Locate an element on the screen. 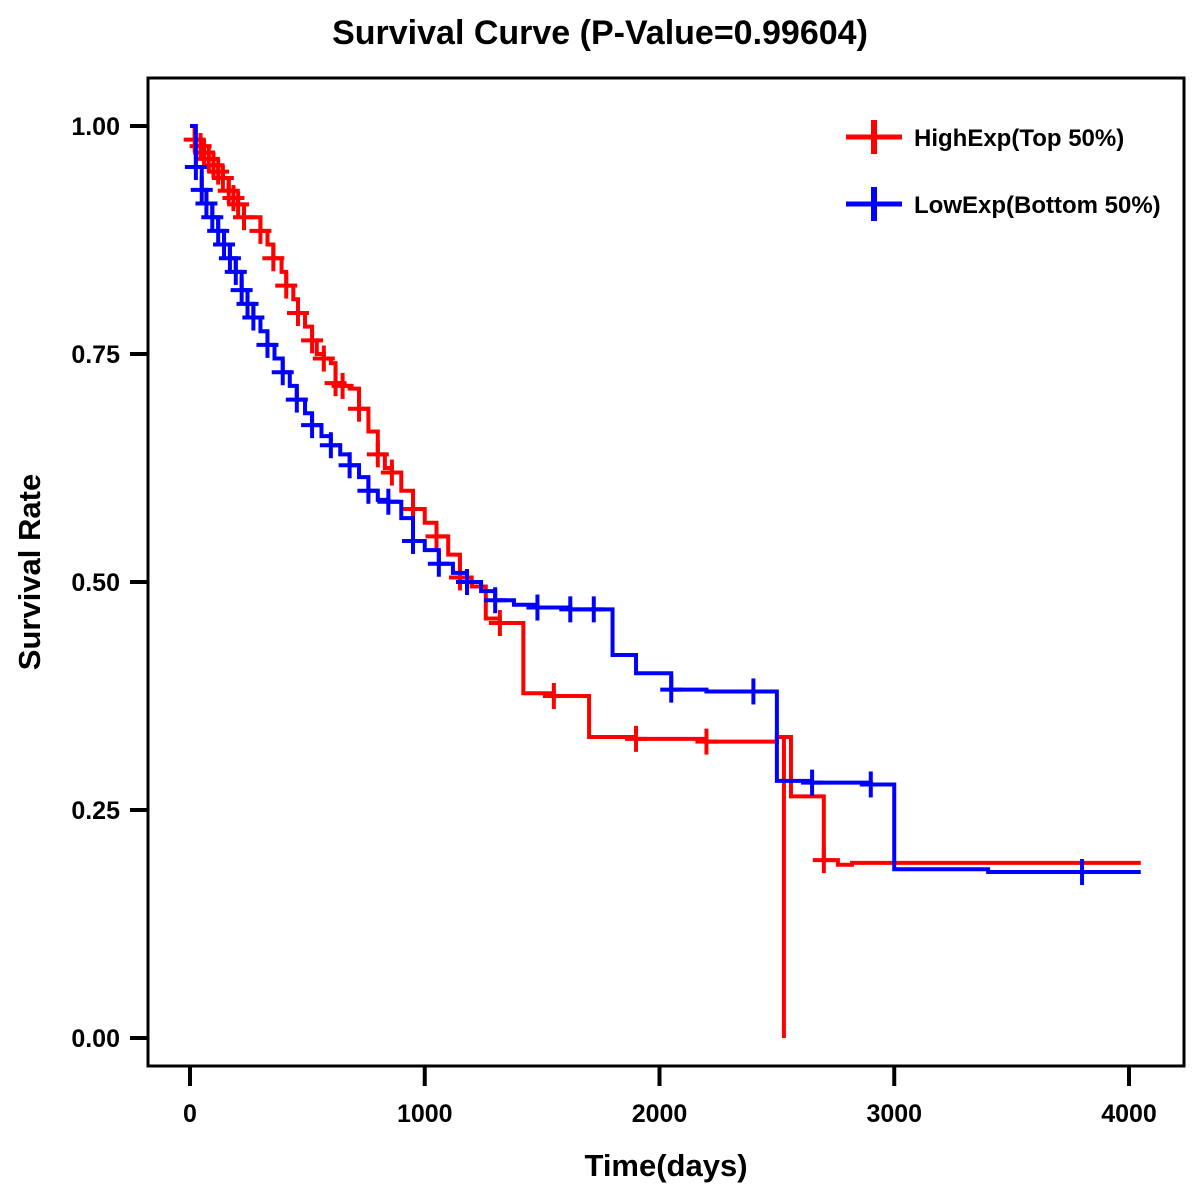 This screenshot has height=1200, width=1200. legend-label: LowExp(Bottom 50%) is located at coordinates (1037, 205).